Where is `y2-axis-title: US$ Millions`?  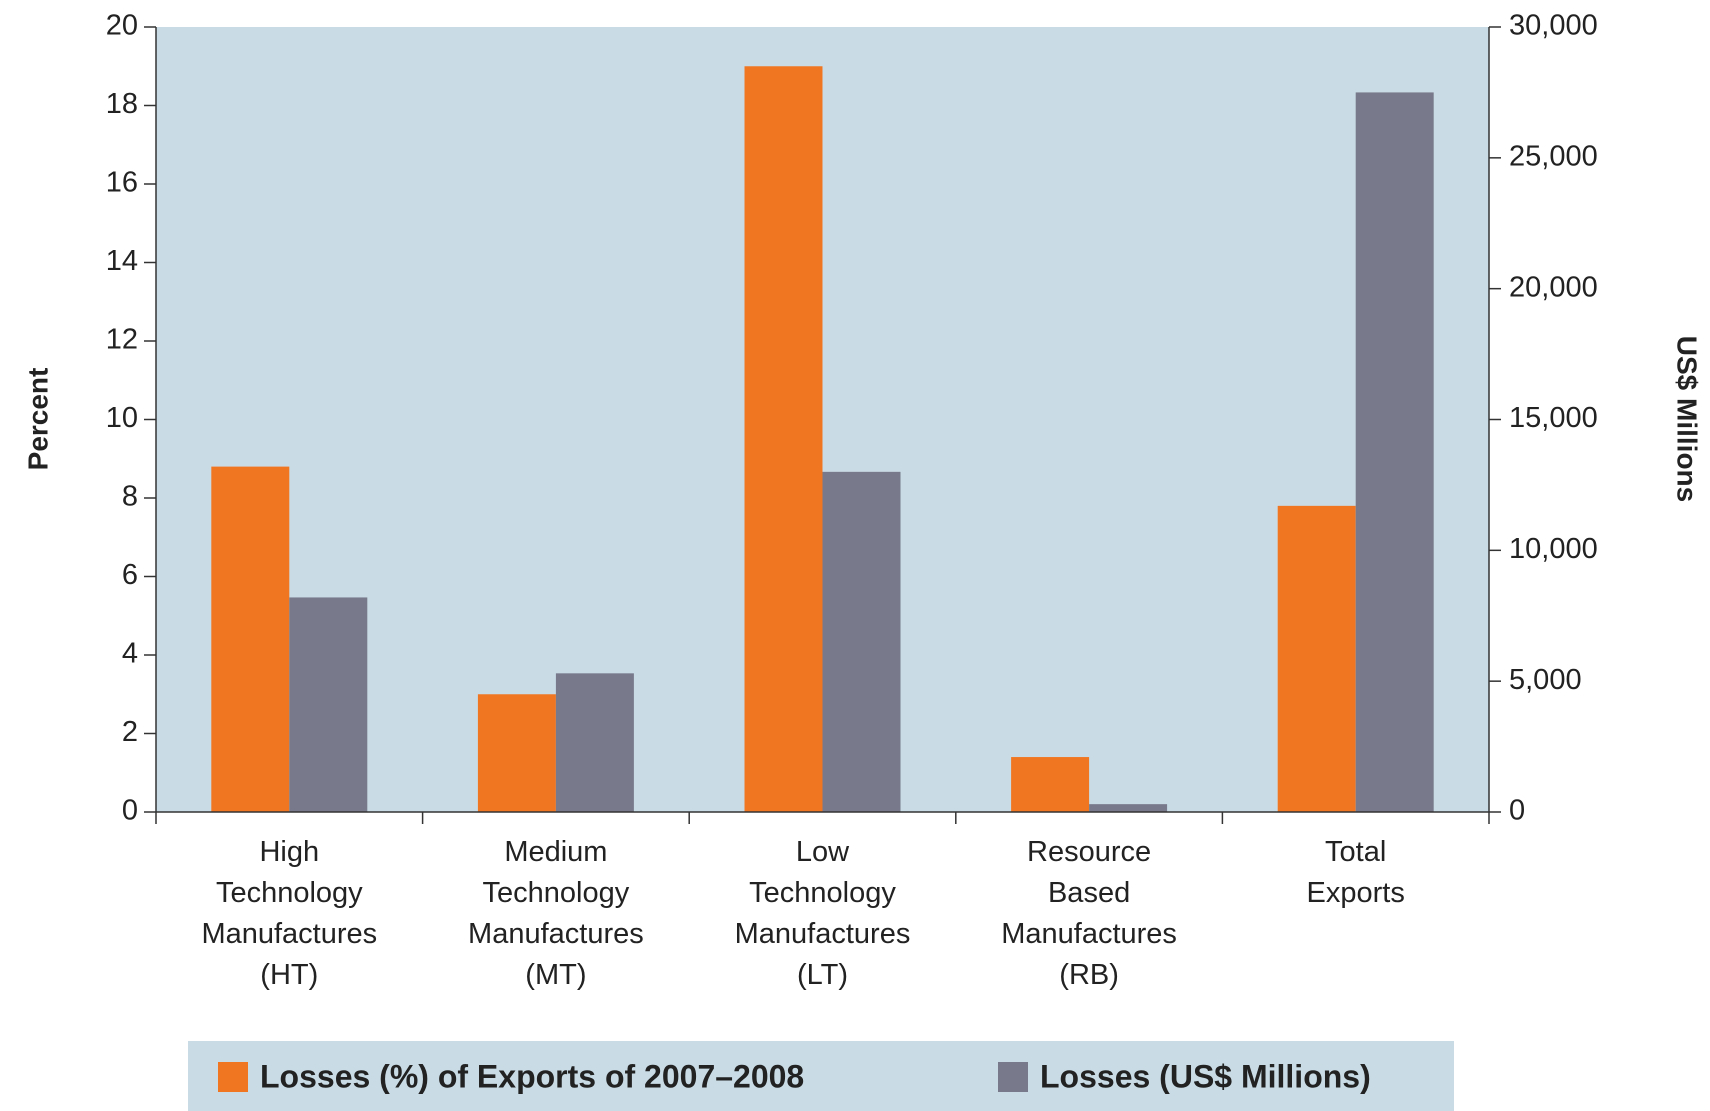 y2-axis-title: US$ Millions is located at coordinates (1687, 419).